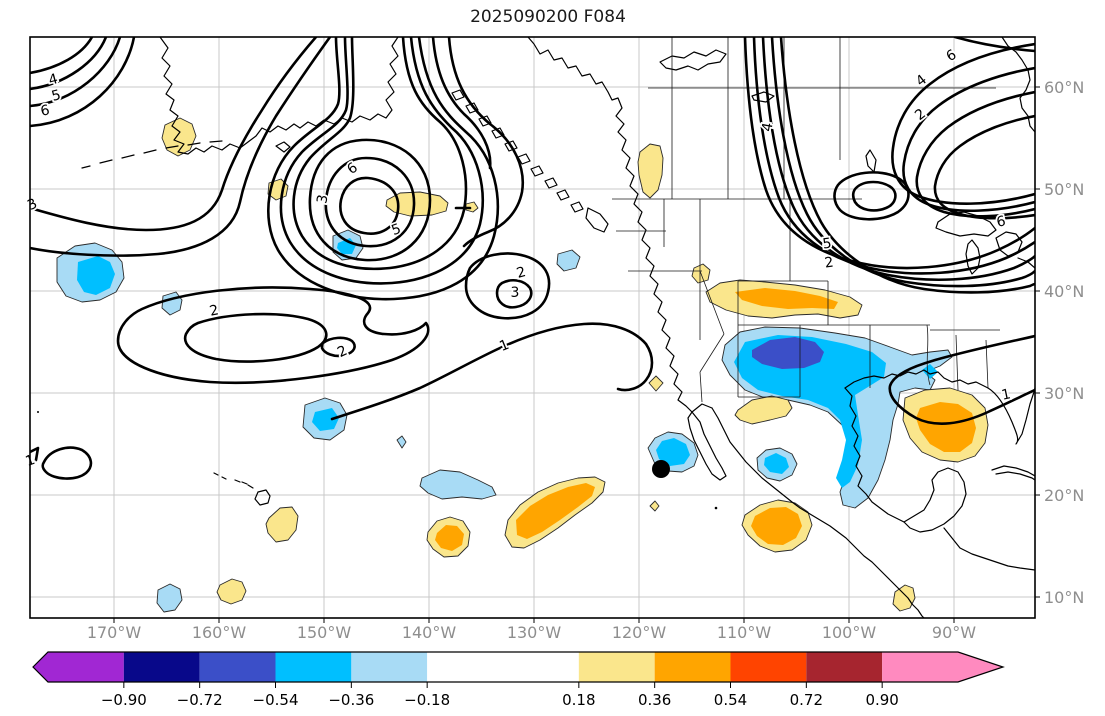 Image resolution: width=1105 pixels, height=716 pixels. I want to click on us-gulf-north-coast, so click(916, 379).